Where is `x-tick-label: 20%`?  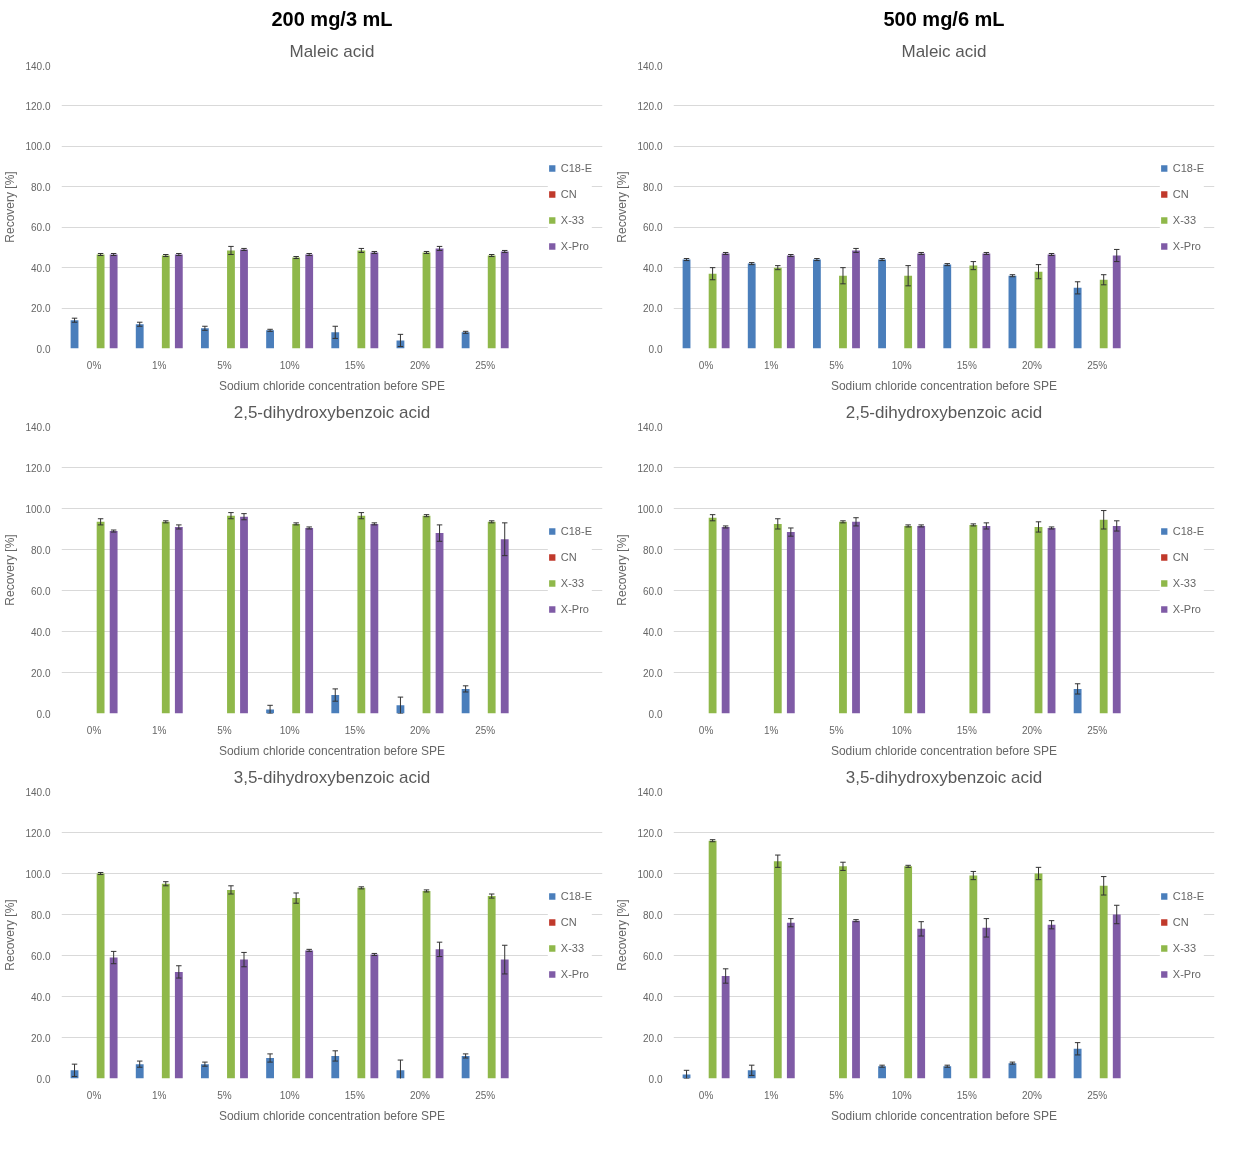 x-tick-label: 20% is located at coordinates (420, 365).